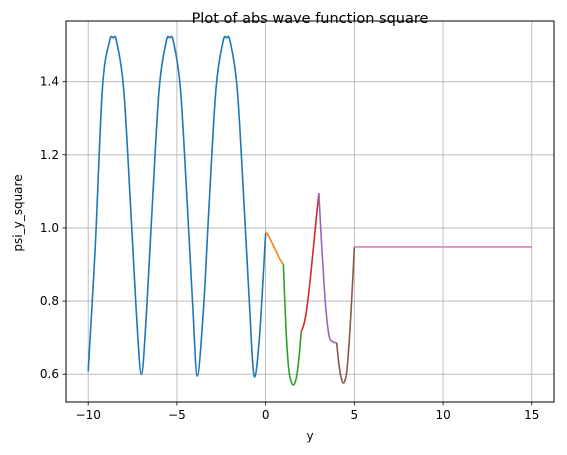 The height and width of the screenshot is (455, 567). I want to click on x-tick-label: 0, so click(266, 415).